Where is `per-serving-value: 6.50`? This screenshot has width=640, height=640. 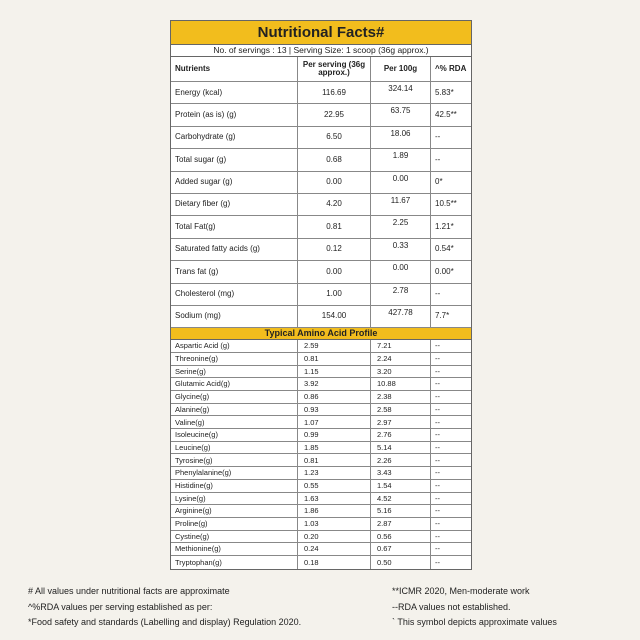
per-serving-value: 6.50 is located at coordinates (334, 137).